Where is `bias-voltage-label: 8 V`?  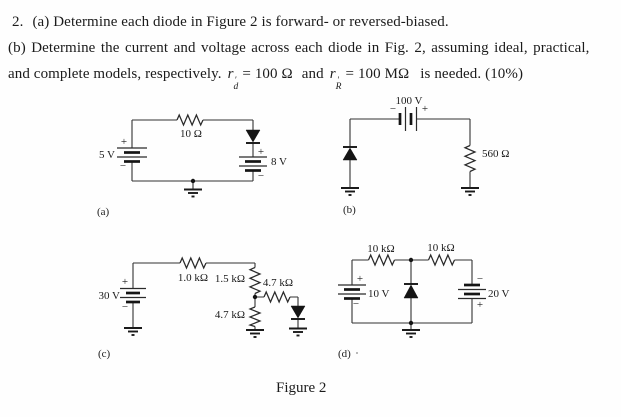 bias-voltage-label: 8 V is located at coordinates (279, 162).